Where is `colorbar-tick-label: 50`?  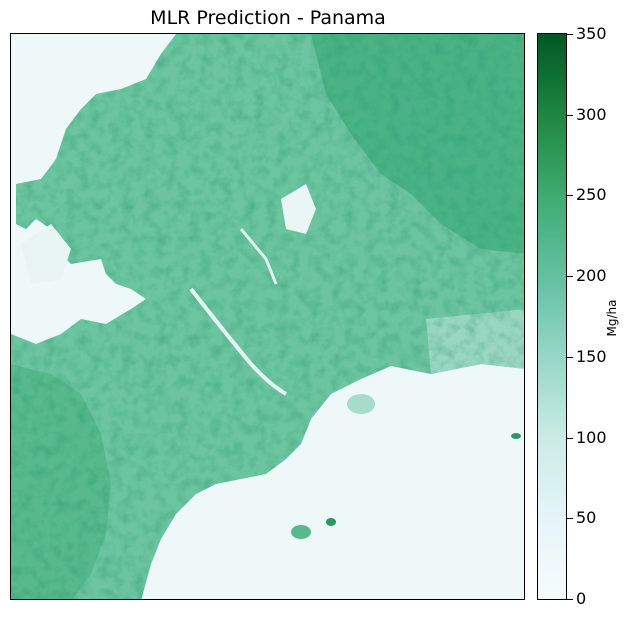
colorbar-tick-label: 50 is located at coordinates (586, 518).